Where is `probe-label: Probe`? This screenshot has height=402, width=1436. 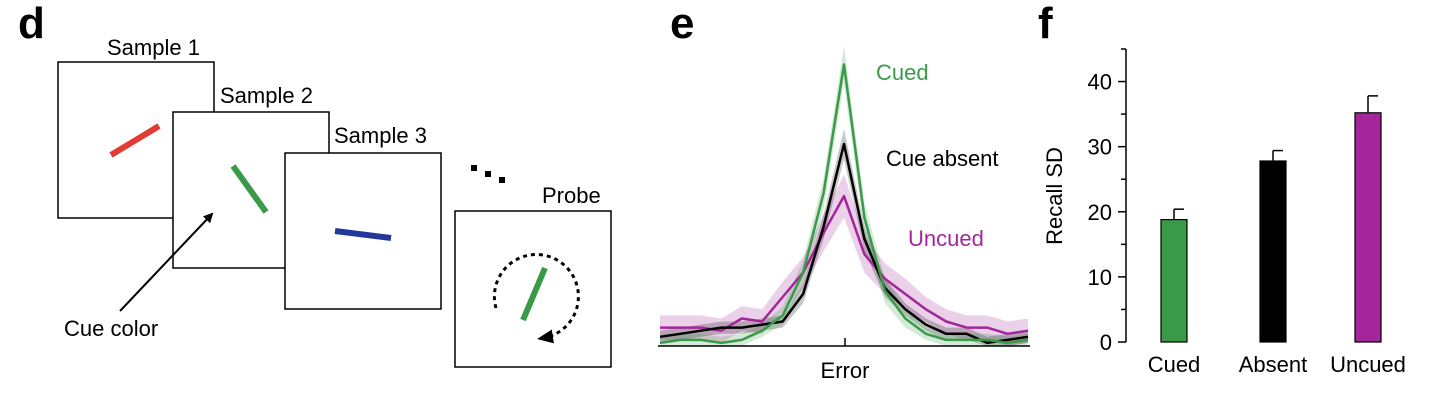
probe-label: Probe is located at coordinates (571, 195).